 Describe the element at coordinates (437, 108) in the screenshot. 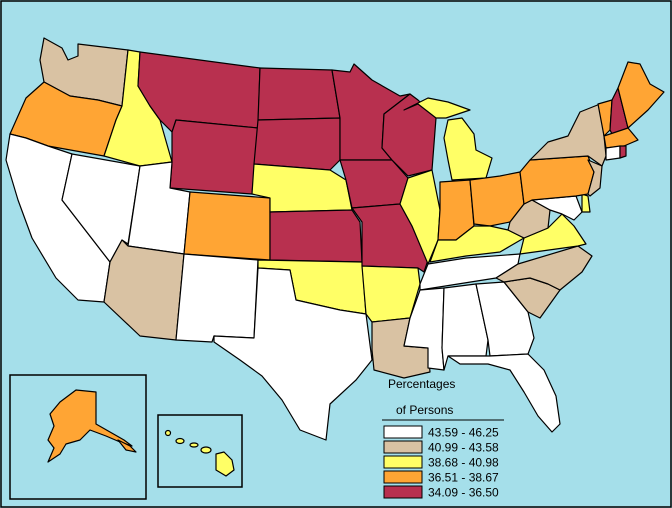

I see `state-michigan-upper` at that location.